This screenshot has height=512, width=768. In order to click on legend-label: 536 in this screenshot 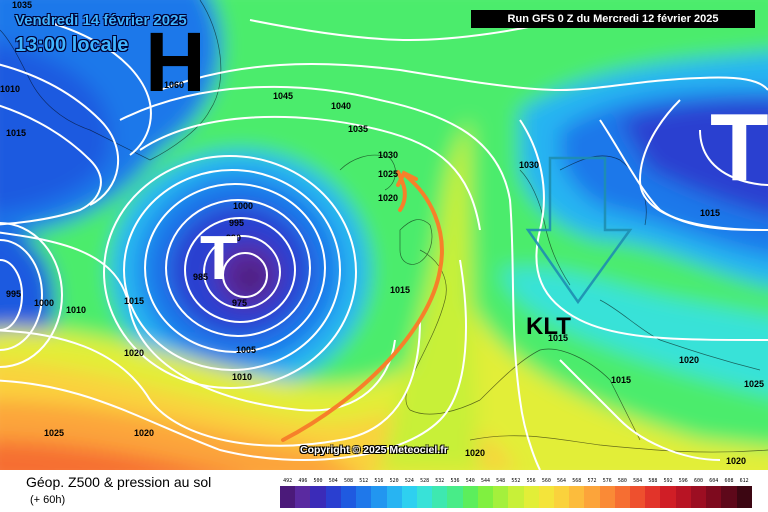, I will do `click(455, 481)`.